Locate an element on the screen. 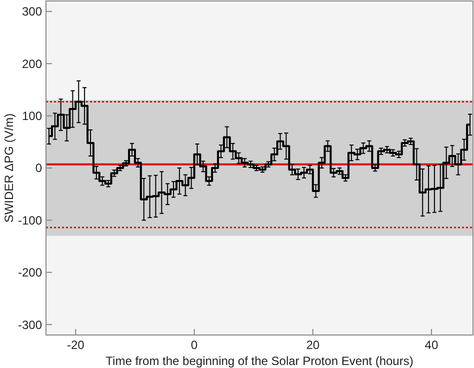 Image resolution: width=474 pixels, height=368 pixels. y-tick-label: 200 is located at coordinates (32, 63).